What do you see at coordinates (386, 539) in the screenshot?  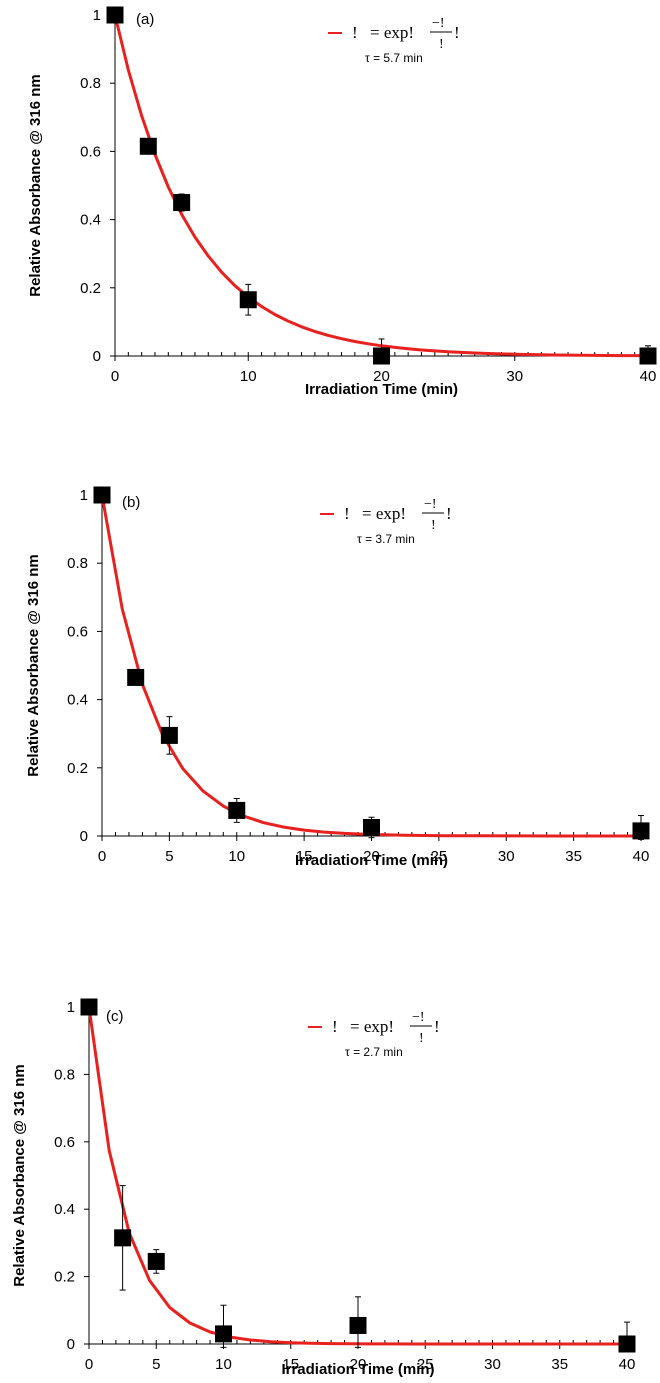 I see `legend-tau: τ = 3.7 min` at bounding box center [386, 539].